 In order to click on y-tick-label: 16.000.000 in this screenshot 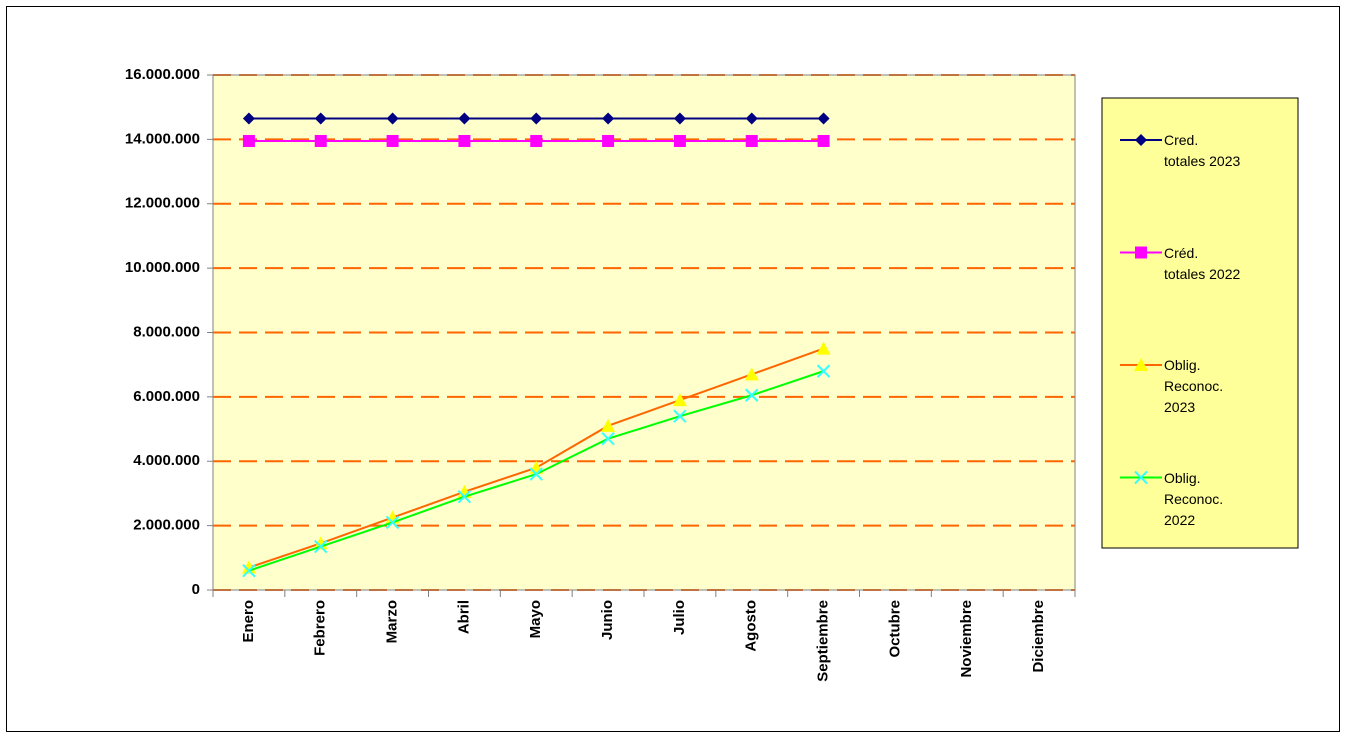, I will do `click(162, 74)`.